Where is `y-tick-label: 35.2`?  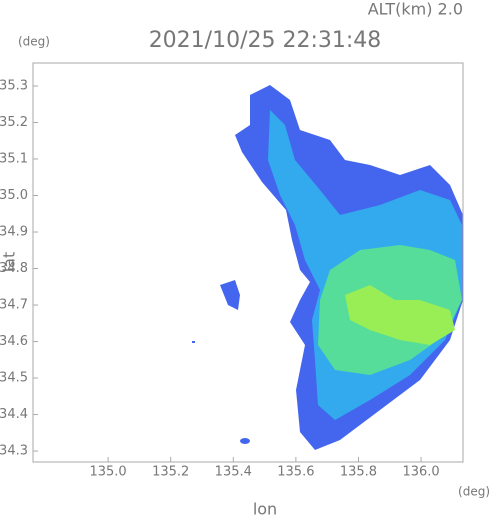 y-tick-label: 35.2 is located at coordinates (14, 122).